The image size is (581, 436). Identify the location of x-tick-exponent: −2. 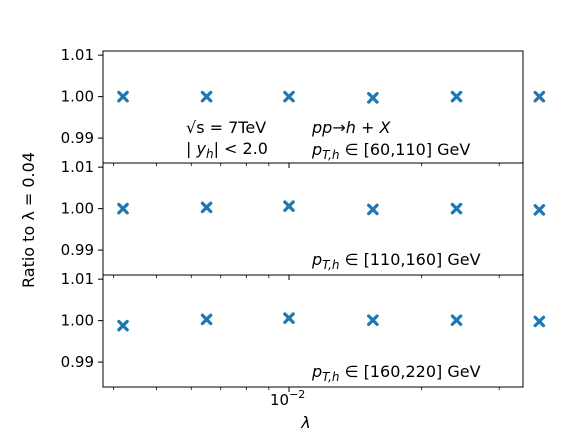
(297, 394).